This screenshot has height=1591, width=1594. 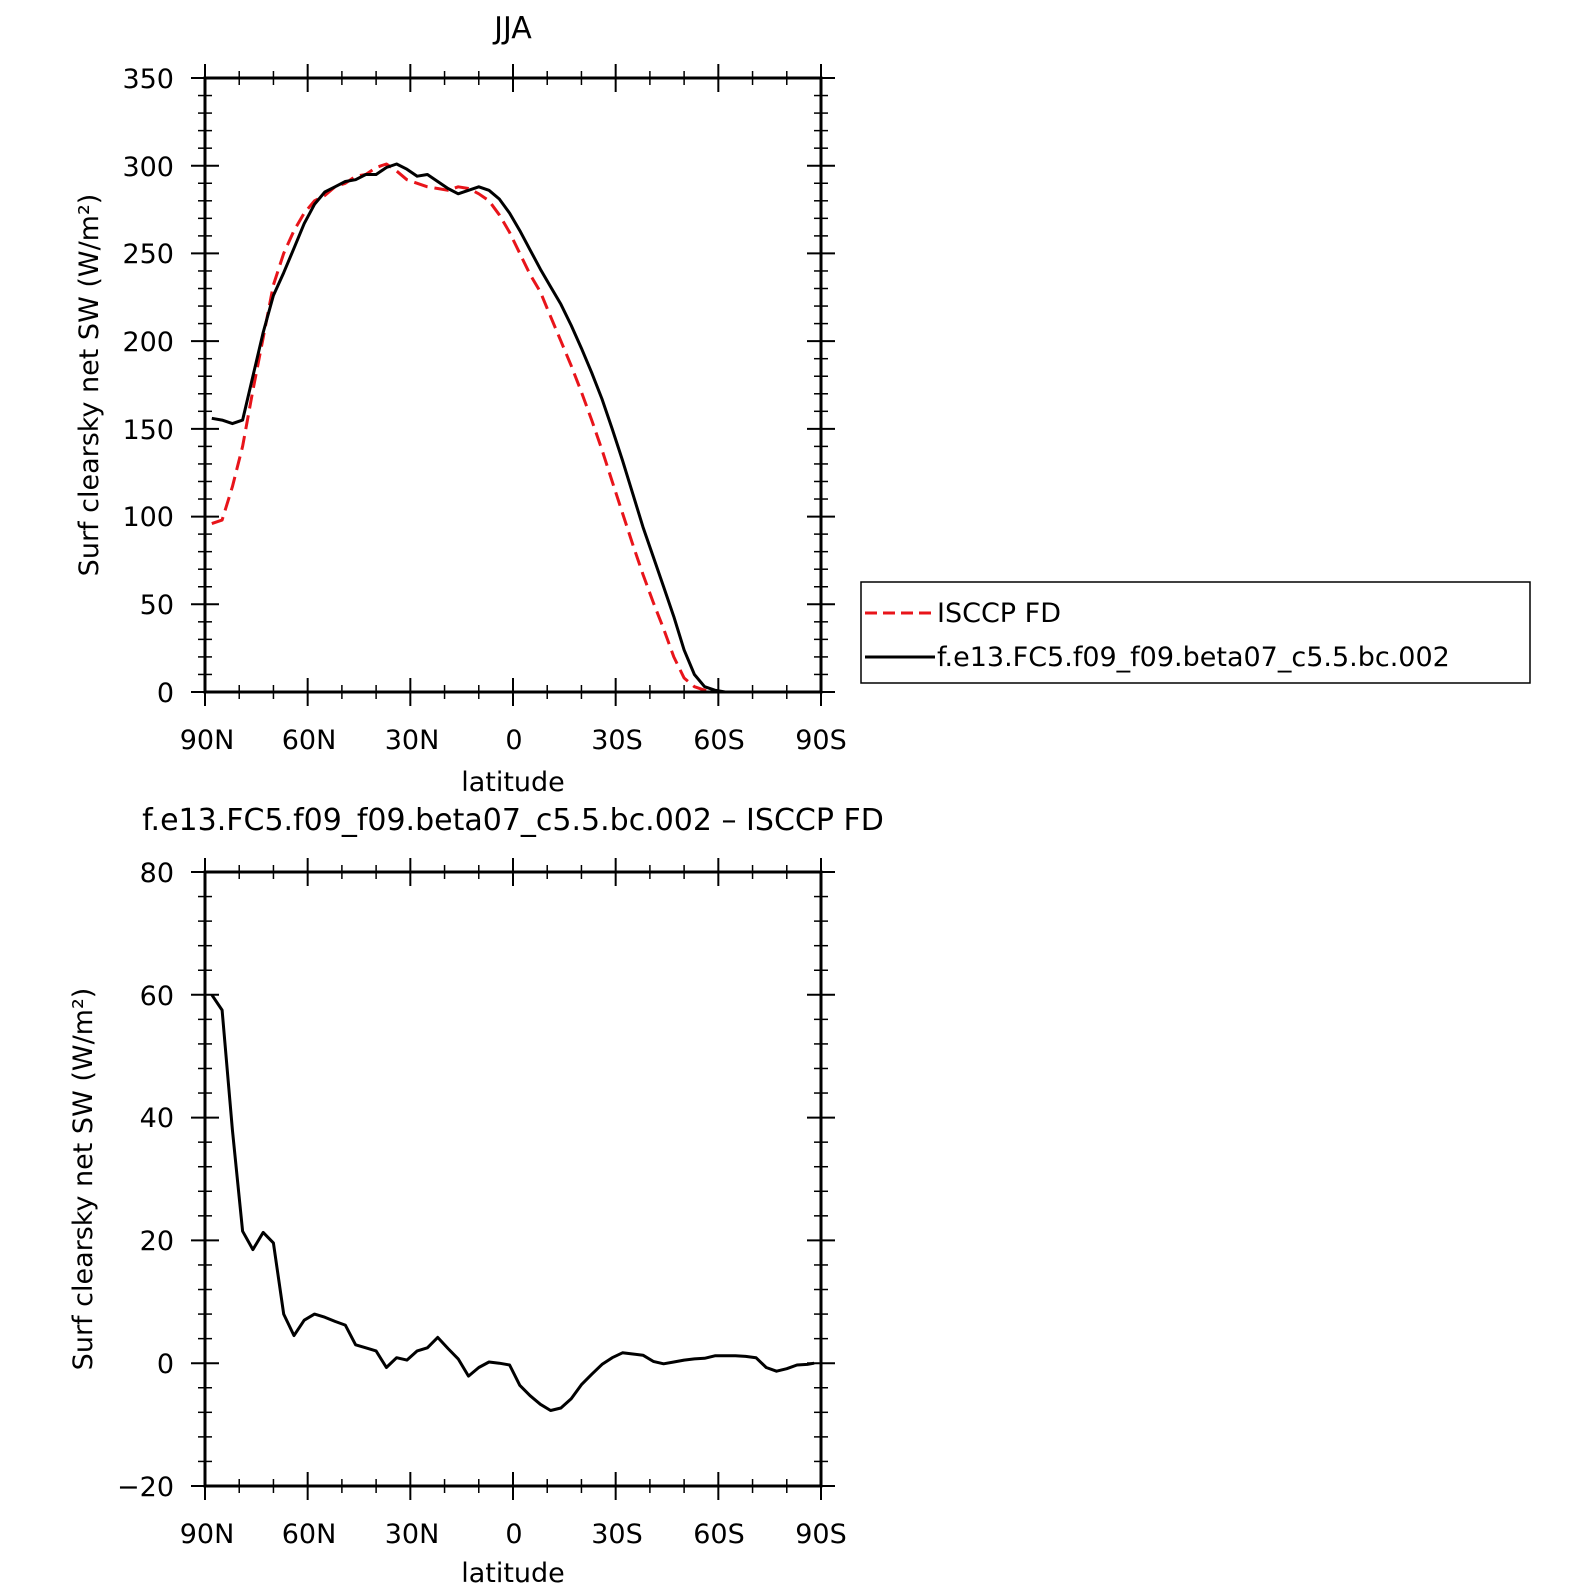 I want to click on top-y-axis-label: Surf clearsky net SW (W/m²), so click(x=89, y=385).